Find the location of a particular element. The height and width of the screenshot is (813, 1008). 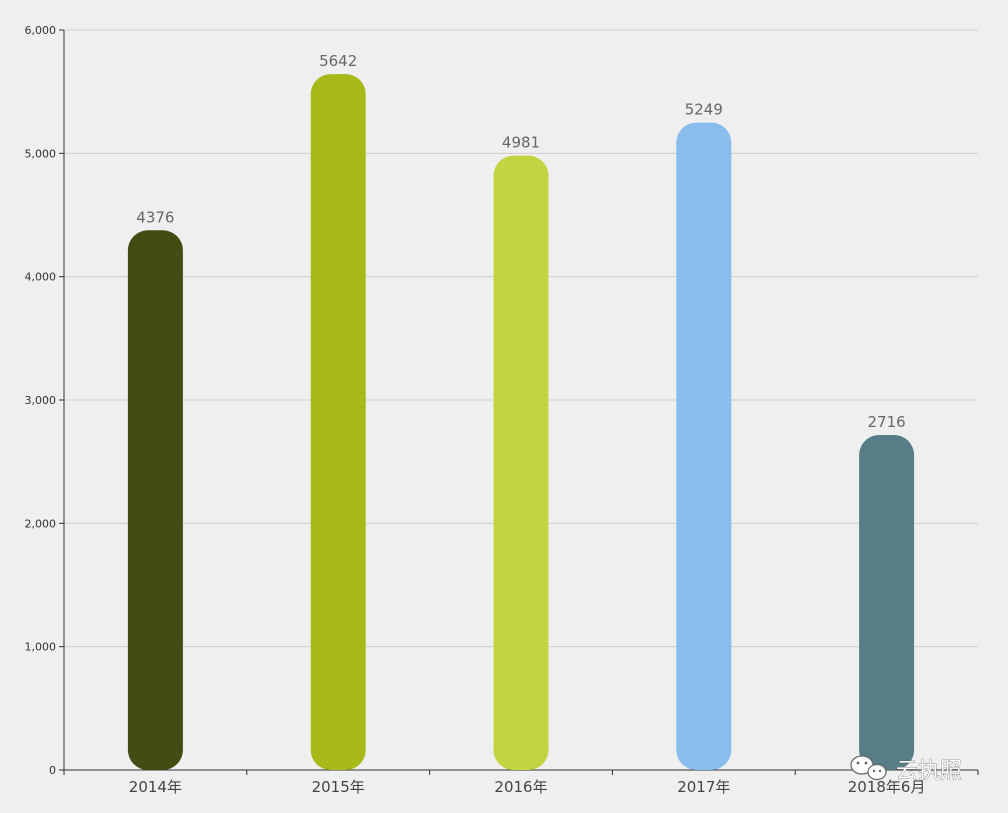

y-tick-label: 1,000 is located at coordinates (41, 647).